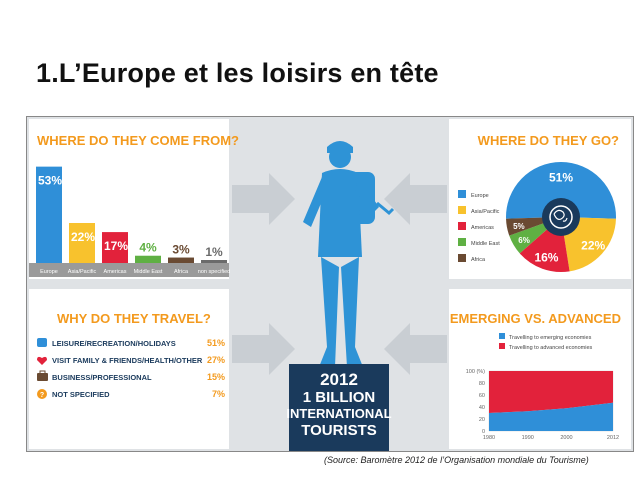 The image size is (638, 479). What do you see at coordinates (263, 199) in the screenshot?
I see `arrow-right-top` at bounding box center [263, 199].